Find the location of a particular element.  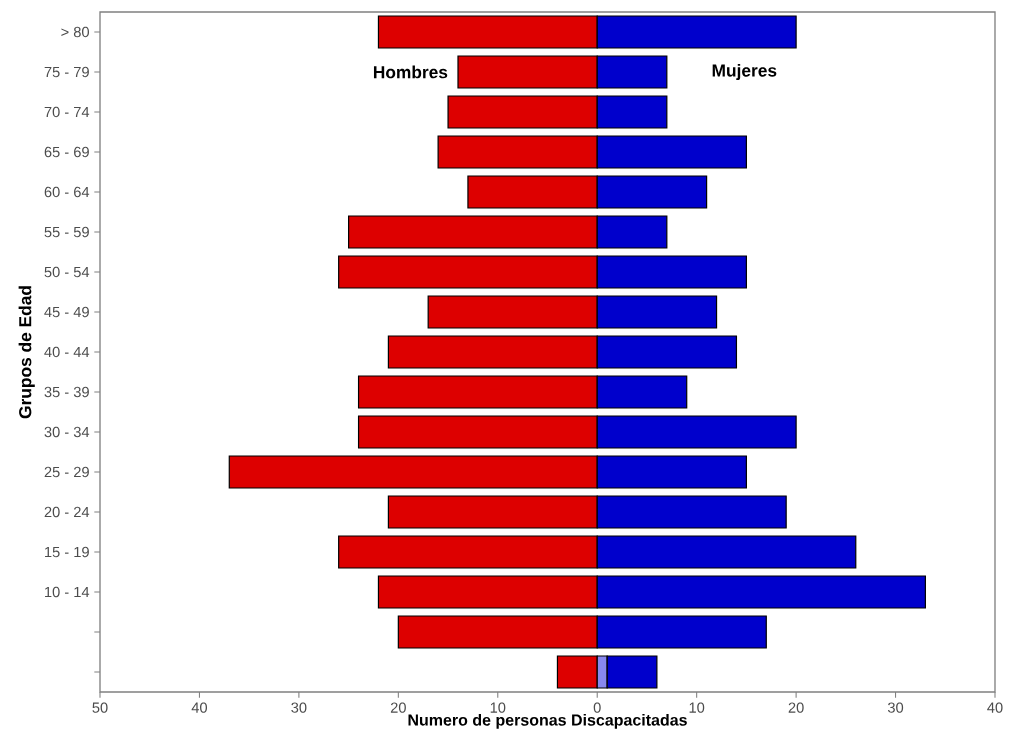

x-tick-label: 0 is located at coordinates (597, 707).